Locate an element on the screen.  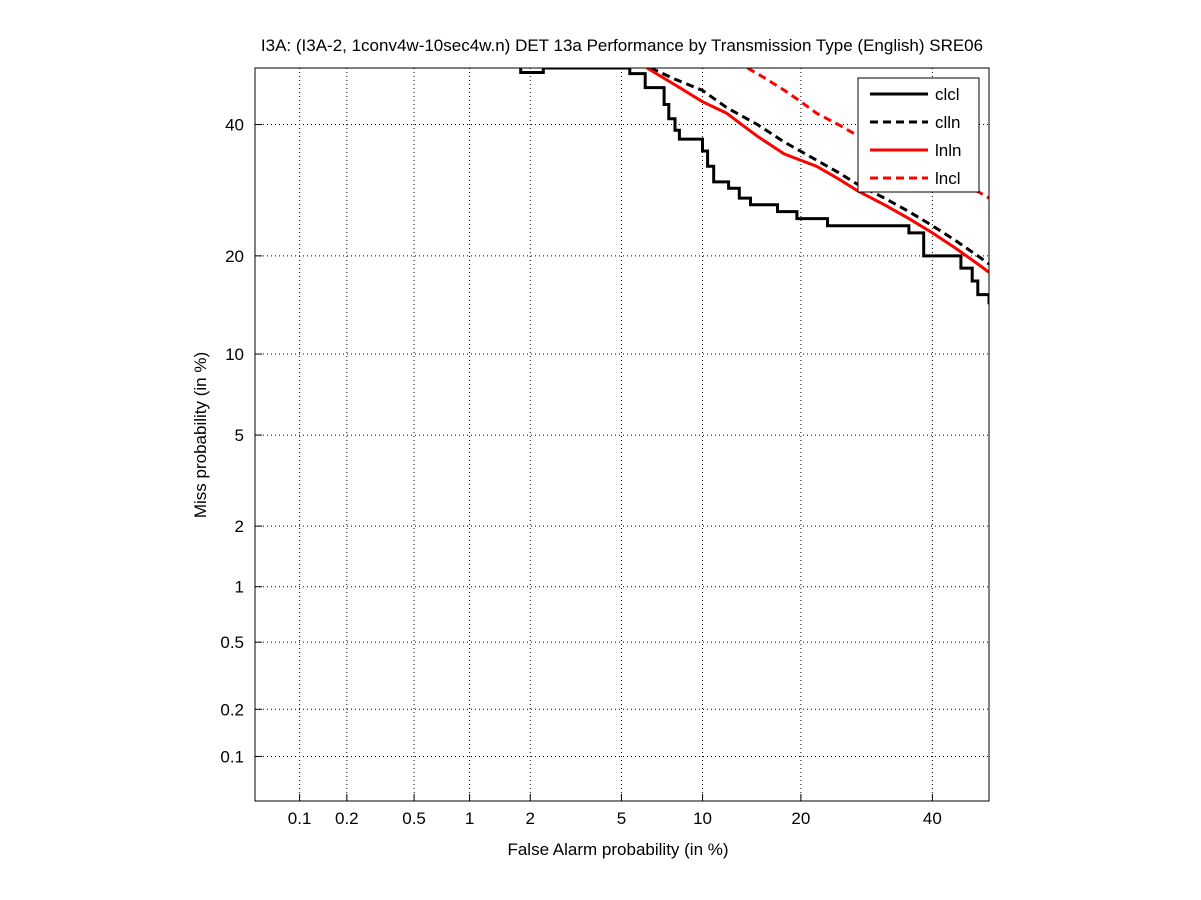
legend-box is located at coordinates (918, 135).